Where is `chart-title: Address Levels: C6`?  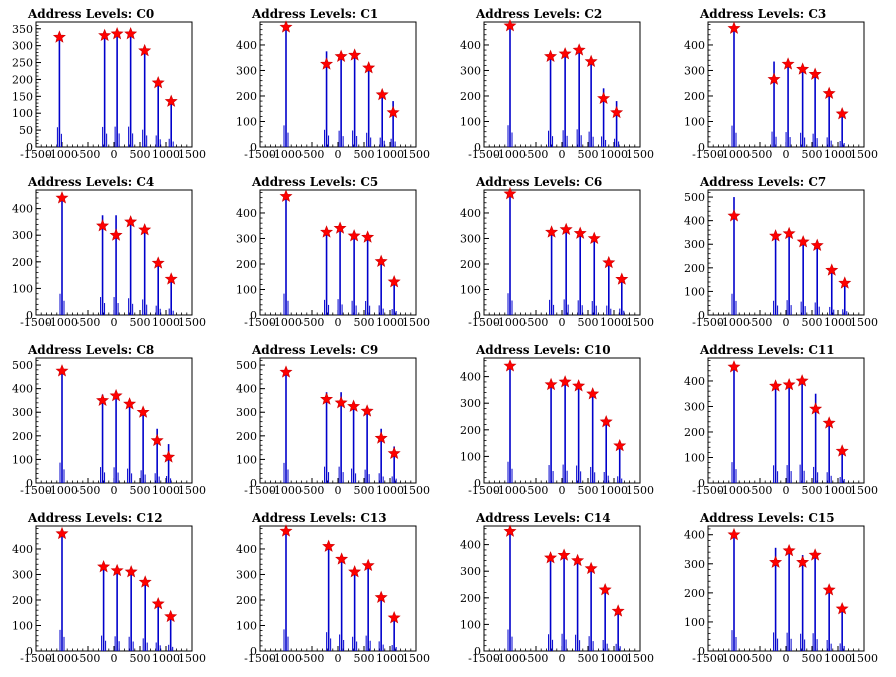
chart-title: Address Levels: C6 is located at coordinates (538, 182).